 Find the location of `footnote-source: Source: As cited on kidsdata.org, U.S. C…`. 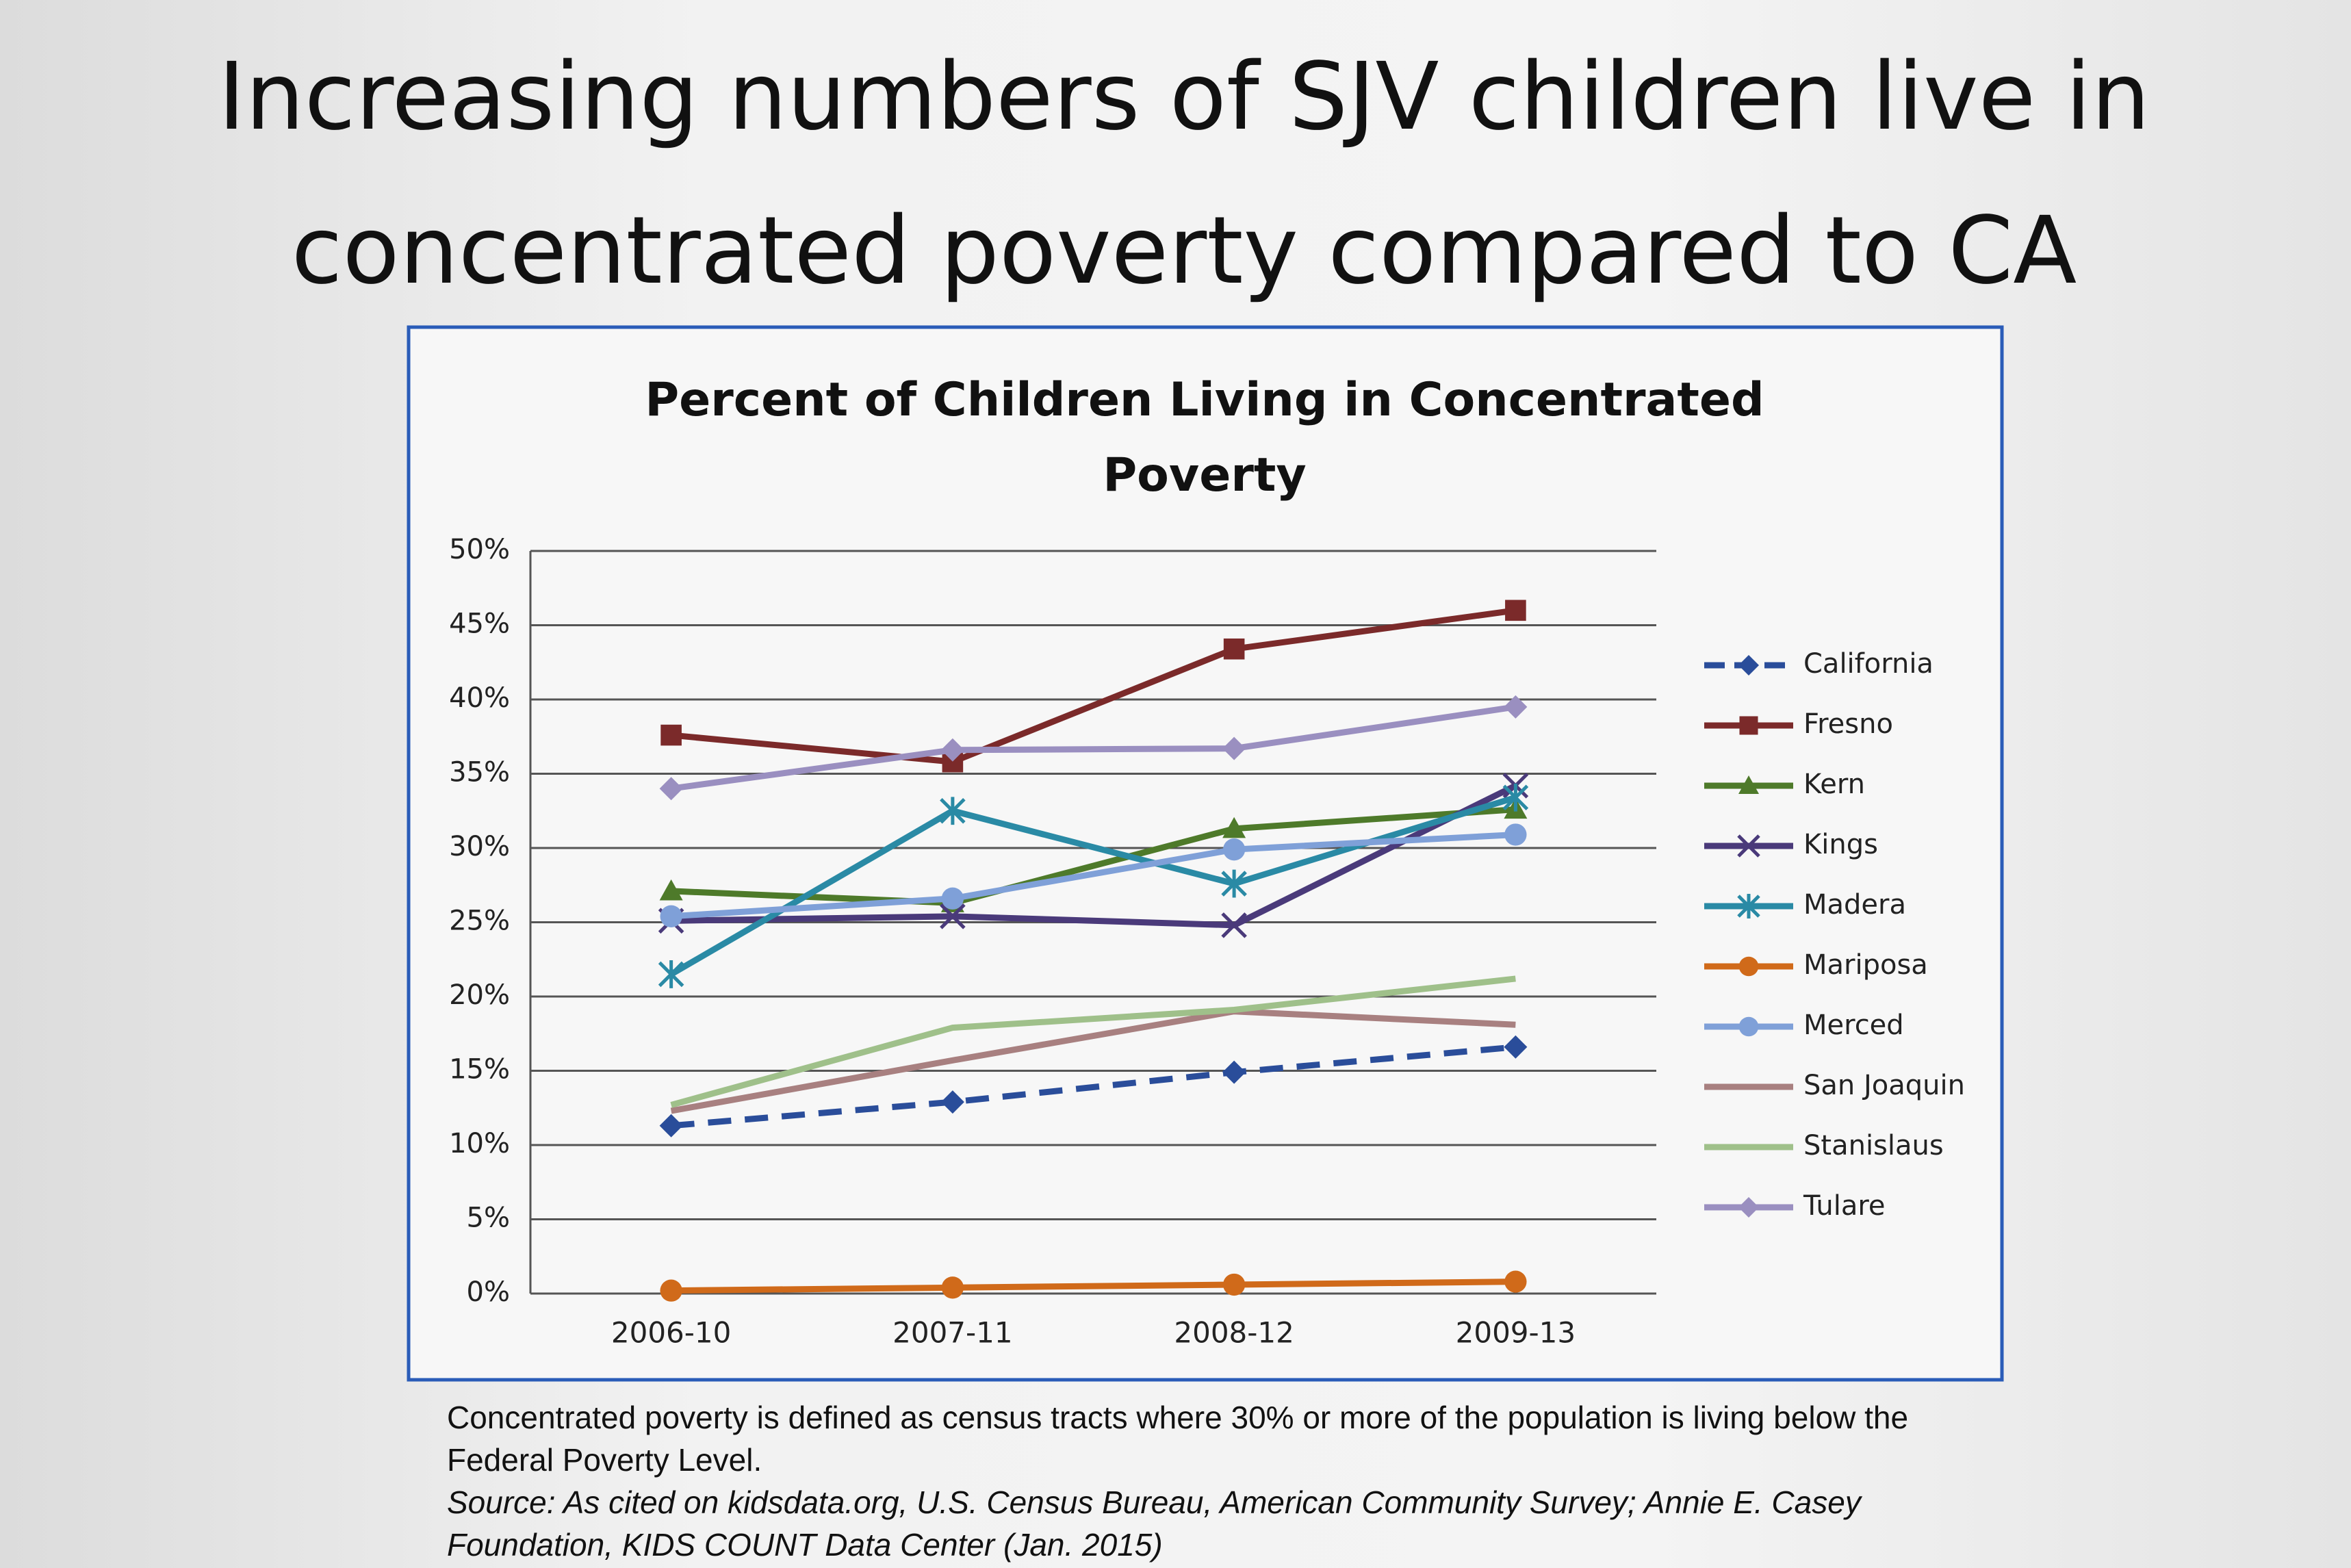

footnote-source: Source: As cited on kidsdata.org, U.S. C… is located at coordinates (1154, 1524).